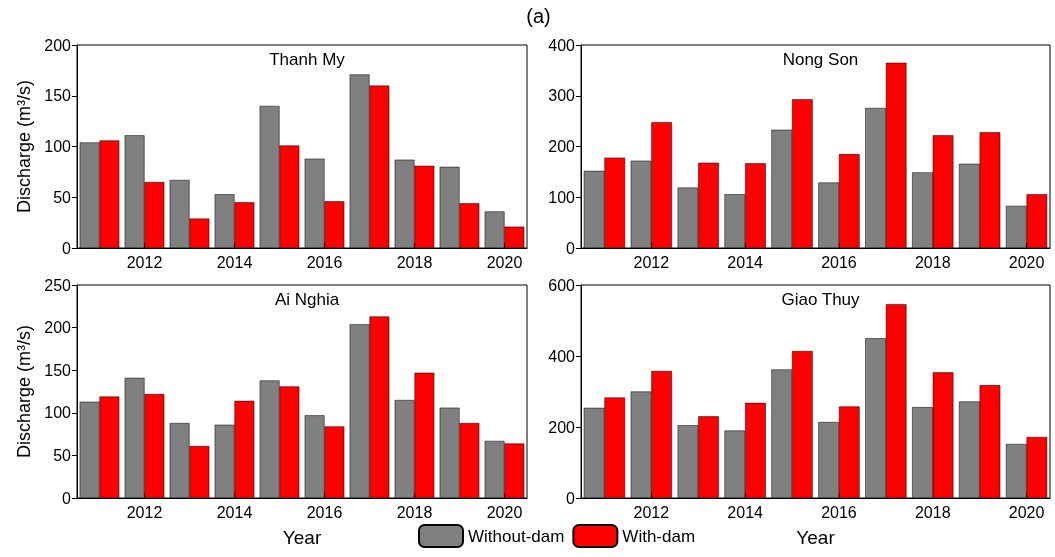 The image size is (1055, 557). I want to click on chart-title: Ai Nghia, so click(307, 299).